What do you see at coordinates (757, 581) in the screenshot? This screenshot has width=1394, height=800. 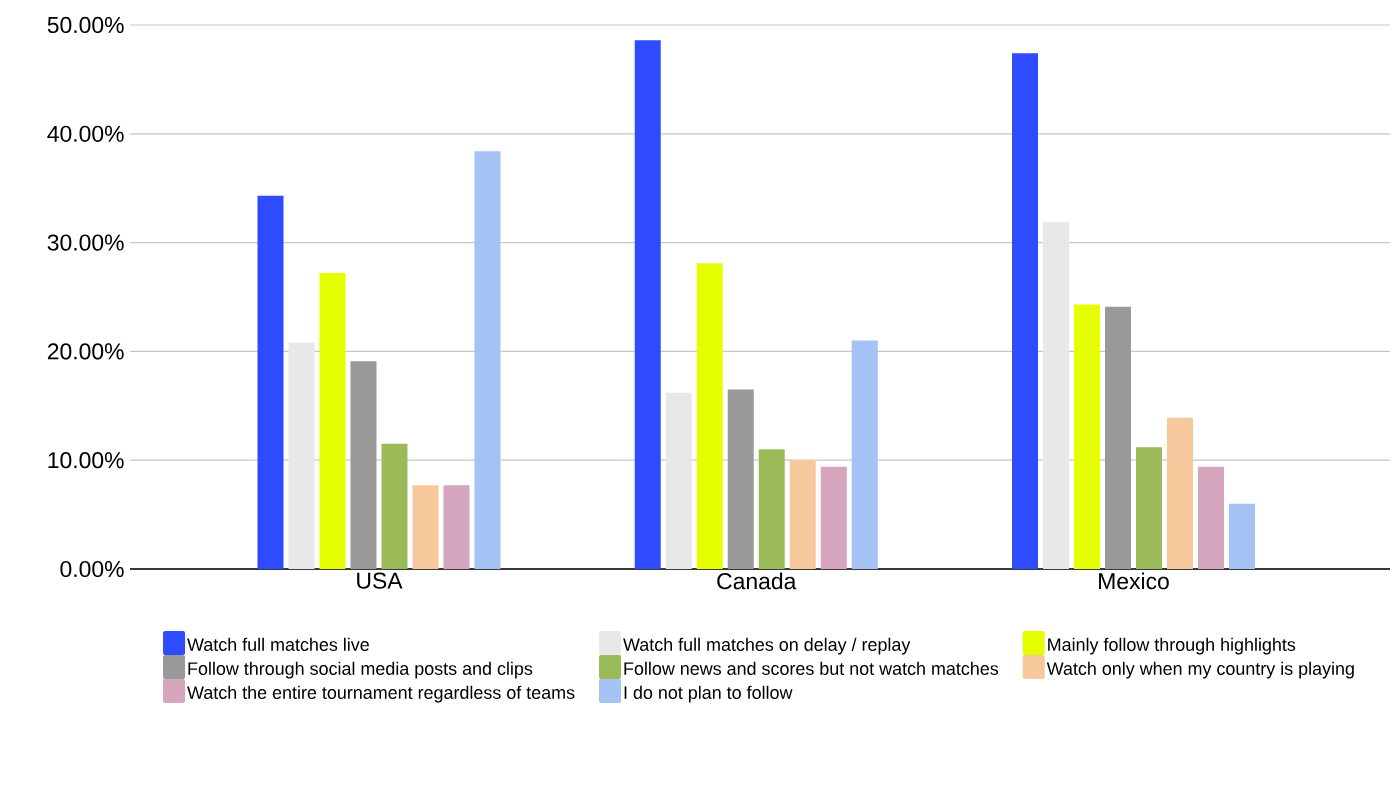 I see `x-tick-label: Canada` at bounding box center [757, 581].